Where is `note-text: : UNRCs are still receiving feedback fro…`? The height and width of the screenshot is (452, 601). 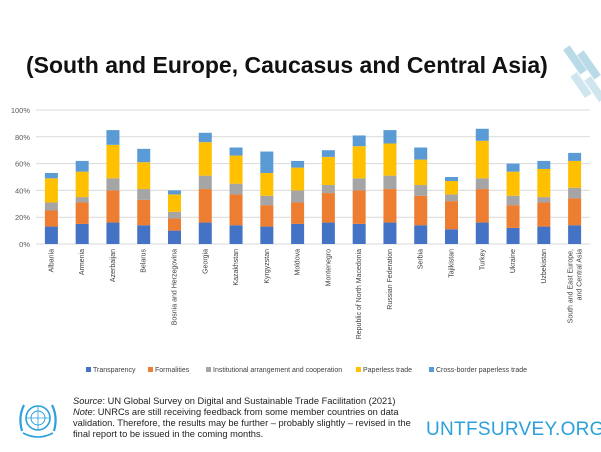 note-text: : UNRCs are still receiving feedback fro… is located at coordinates (242, 423).